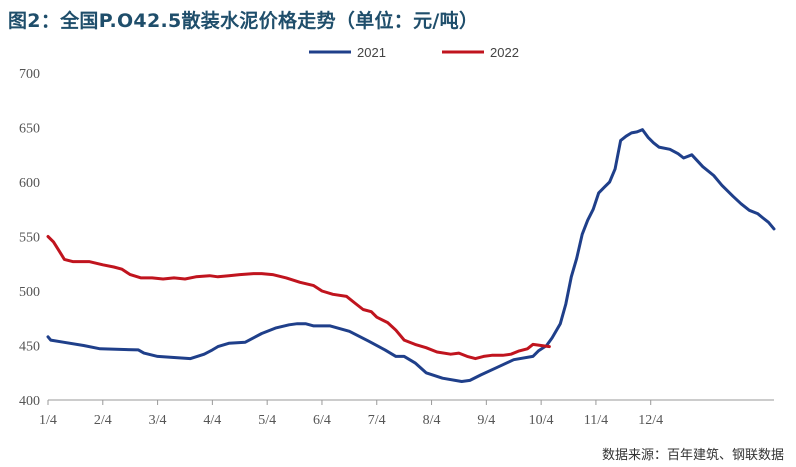  I want to click on y-tick-label: 600, so click(29, 183).